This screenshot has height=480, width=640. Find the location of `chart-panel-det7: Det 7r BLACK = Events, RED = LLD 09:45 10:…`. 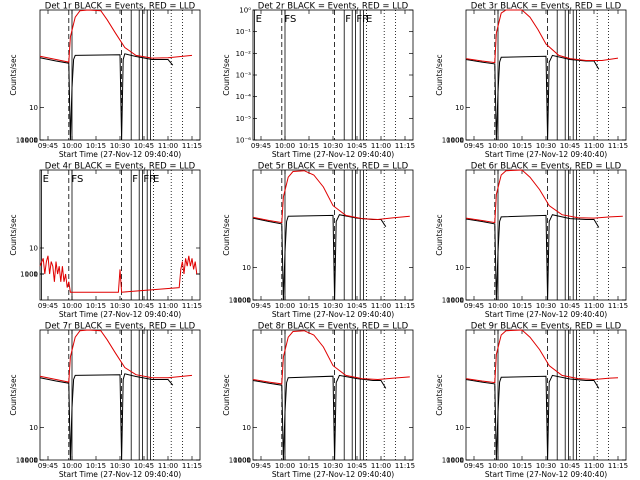

chart-panel-det7: Det 7r BLACK = Events, RED = LLD 09:45 10:… is located at coordinates (105, 401).